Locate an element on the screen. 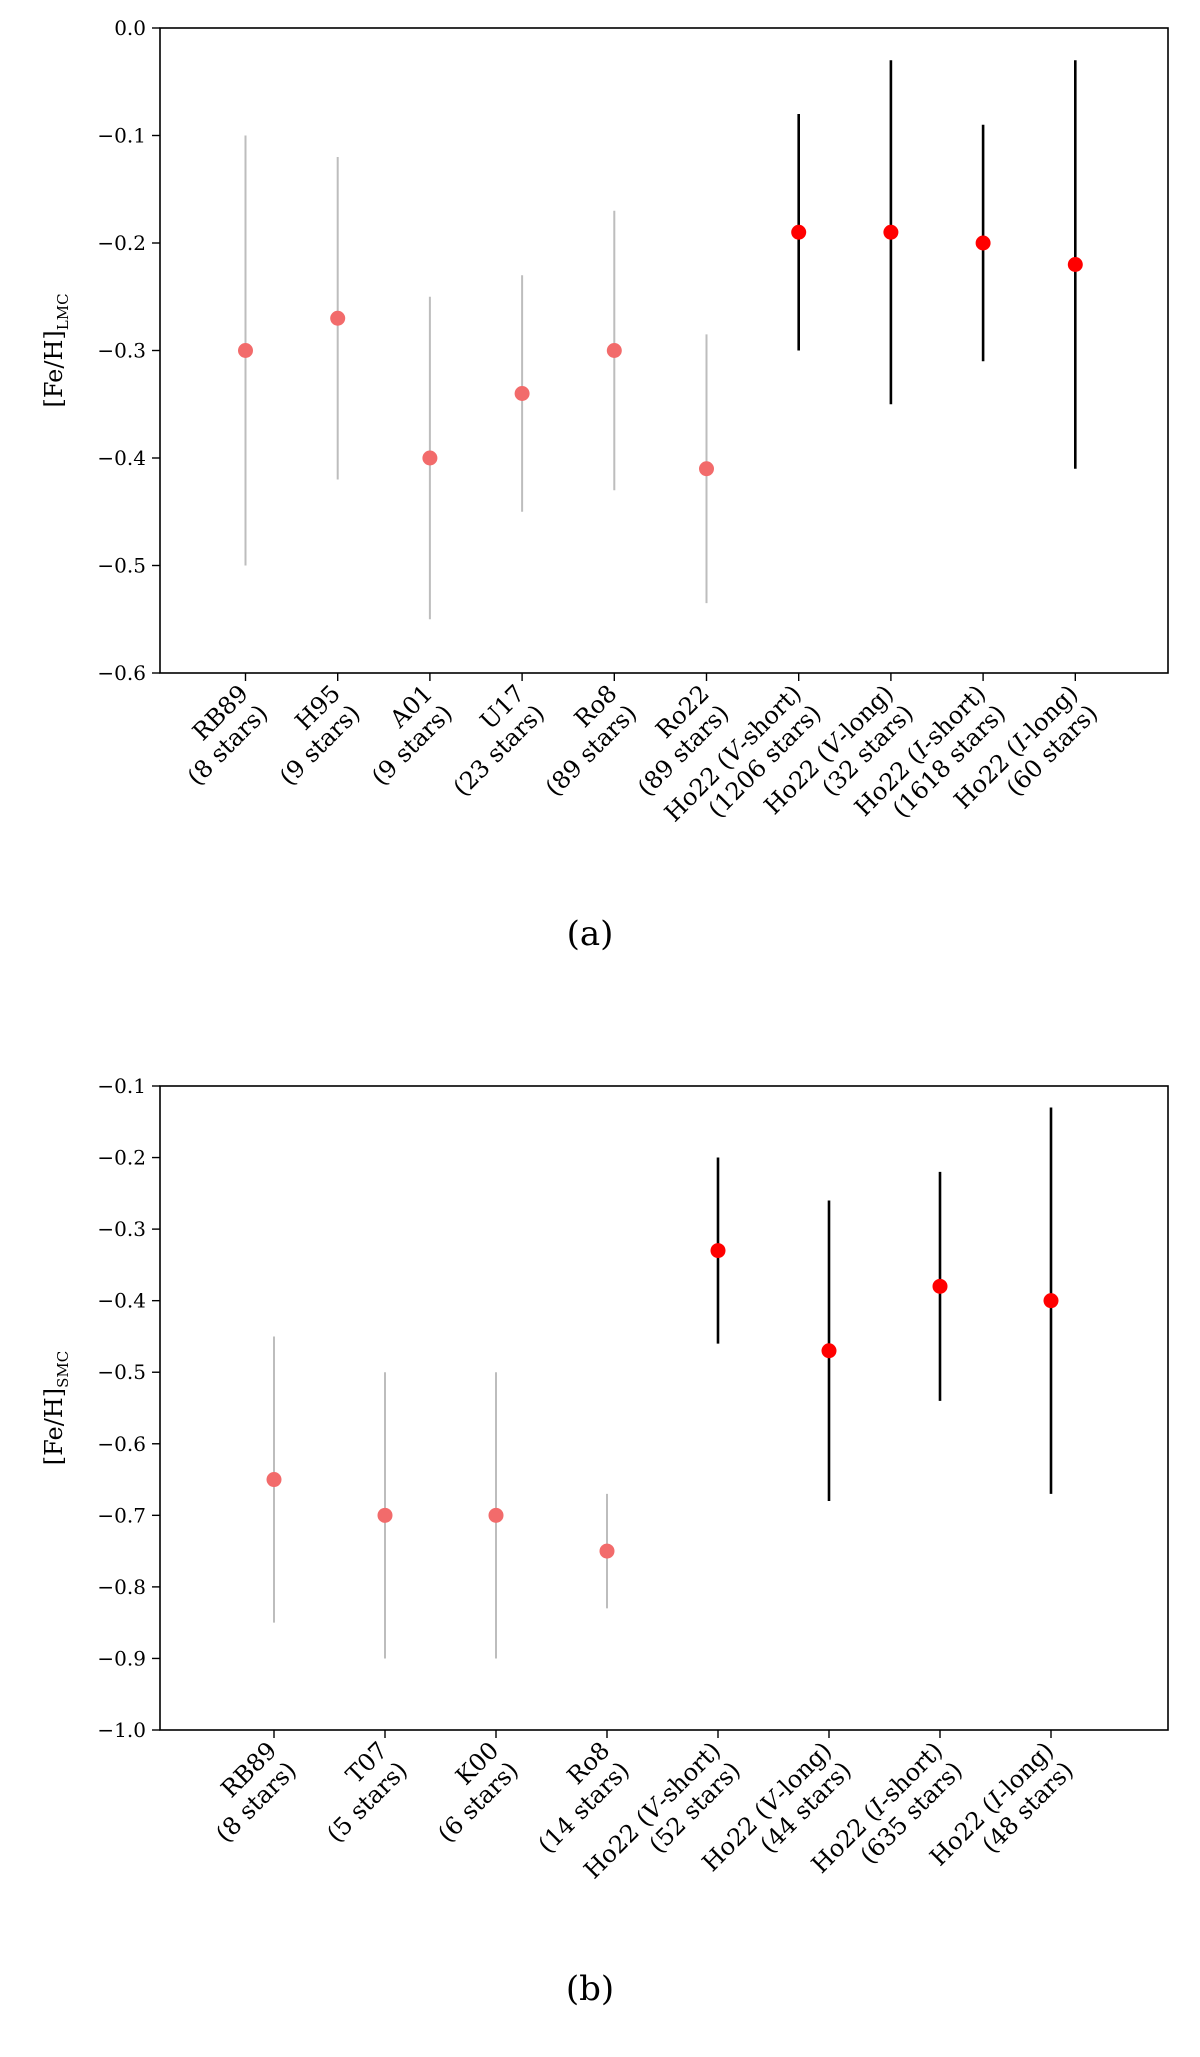  x-category-label: T07(5 stars) is located at coordinates (358, 1792).